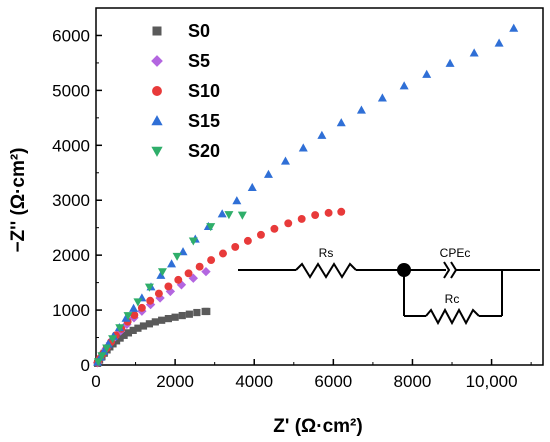  I want to click on cpe-symbol-right, so click(454, 270).